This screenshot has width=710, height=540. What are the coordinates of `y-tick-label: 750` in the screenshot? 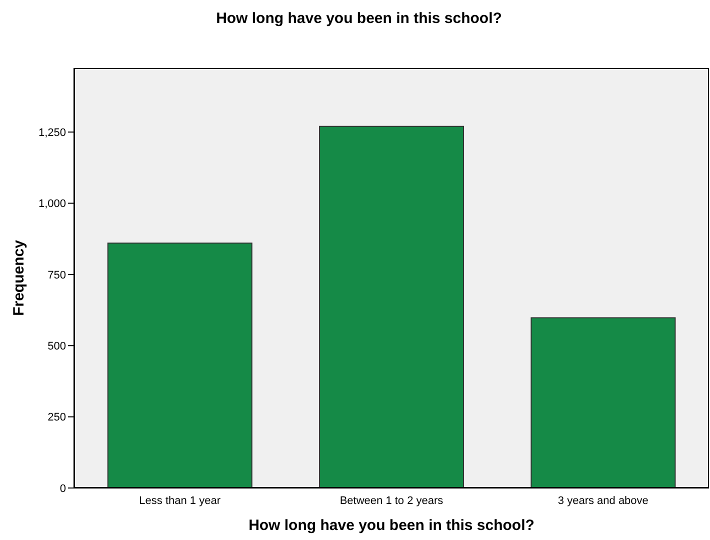 It's located at (57, 275).